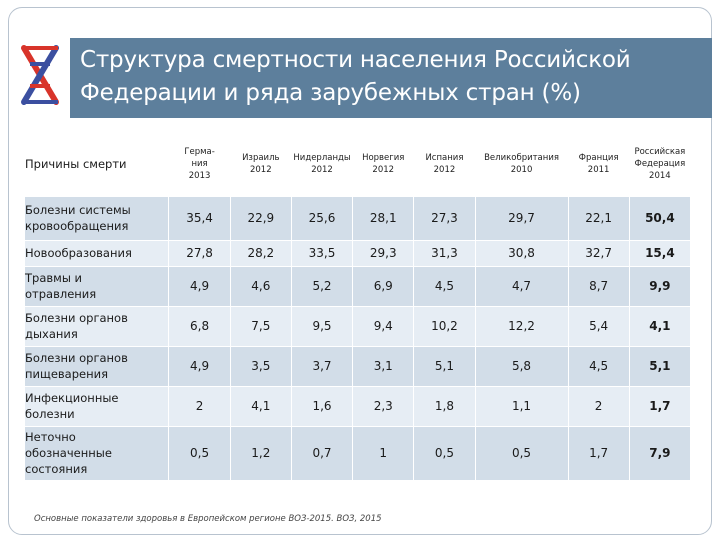  What do you see at coordinates (322, 218) in the screenshot?
I see `value-cell: 25,6` at bounding box center [322, 218].